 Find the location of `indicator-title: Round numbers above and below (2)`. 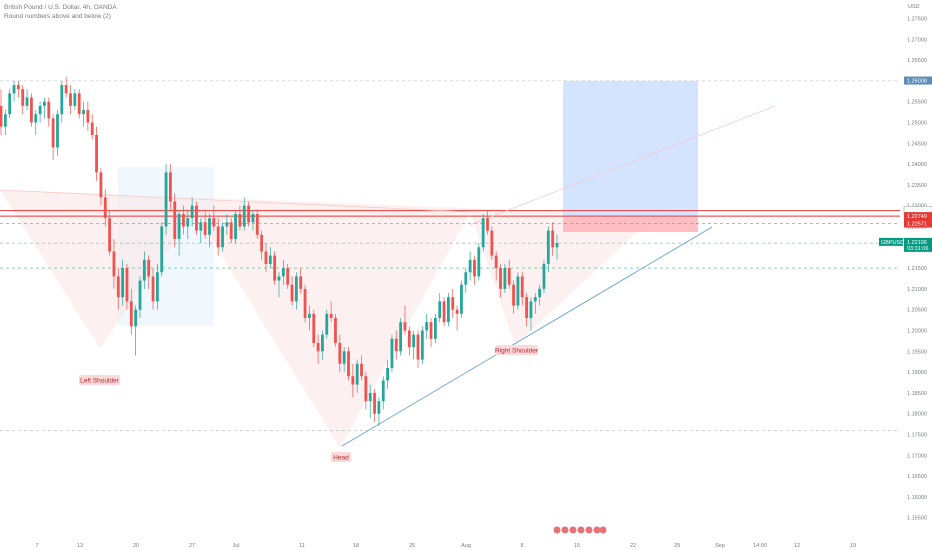

indicator-title: Round numbers above and below (2) is located at coordinates (57, 16).